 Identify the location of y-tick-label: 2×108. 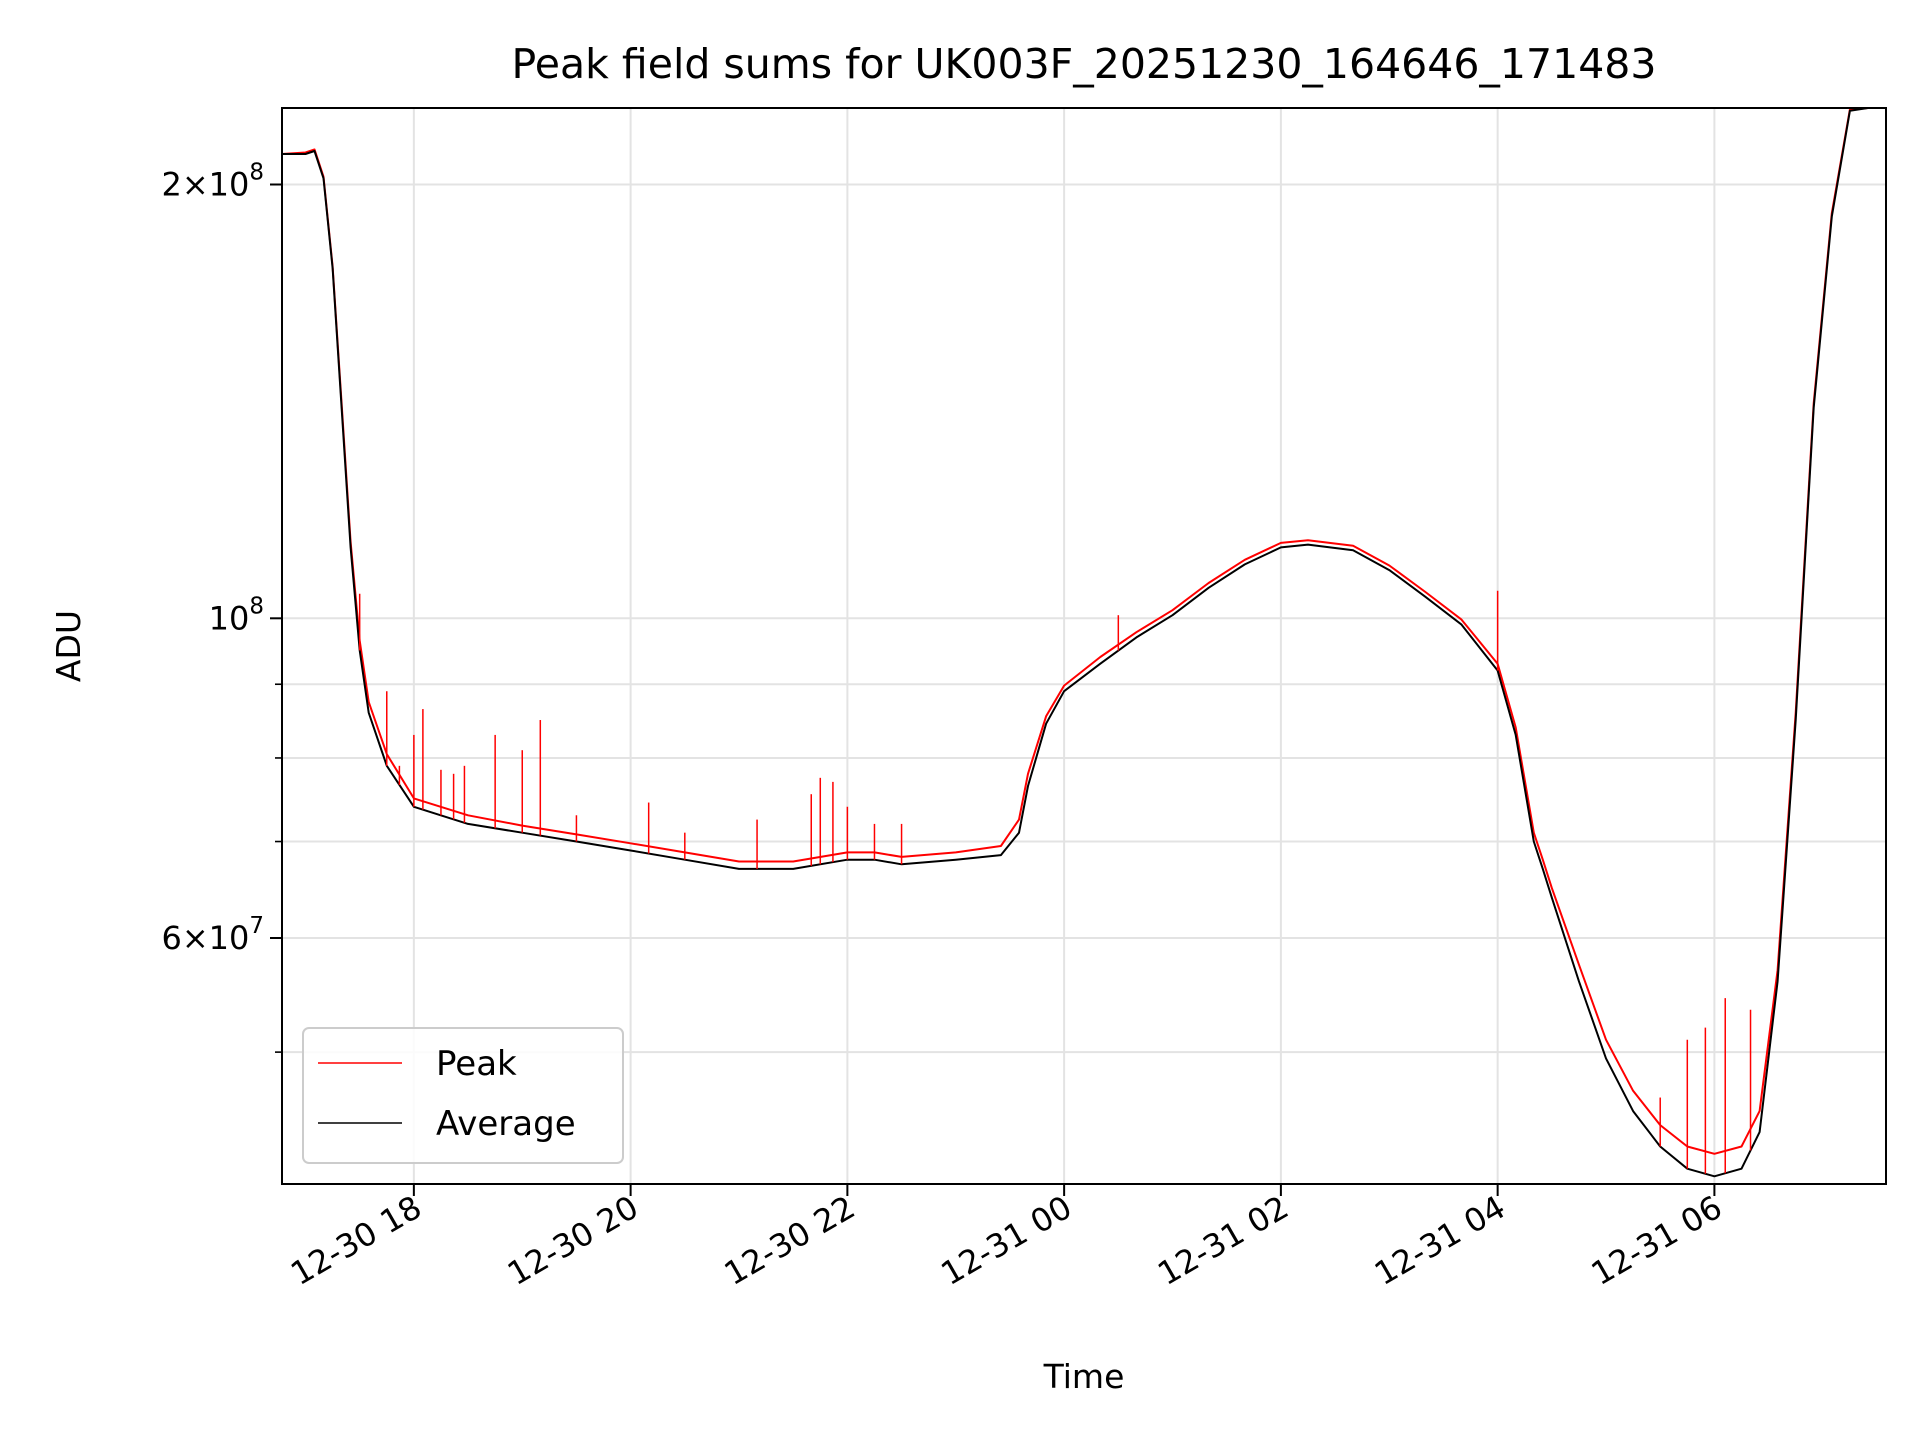
(212, 181).